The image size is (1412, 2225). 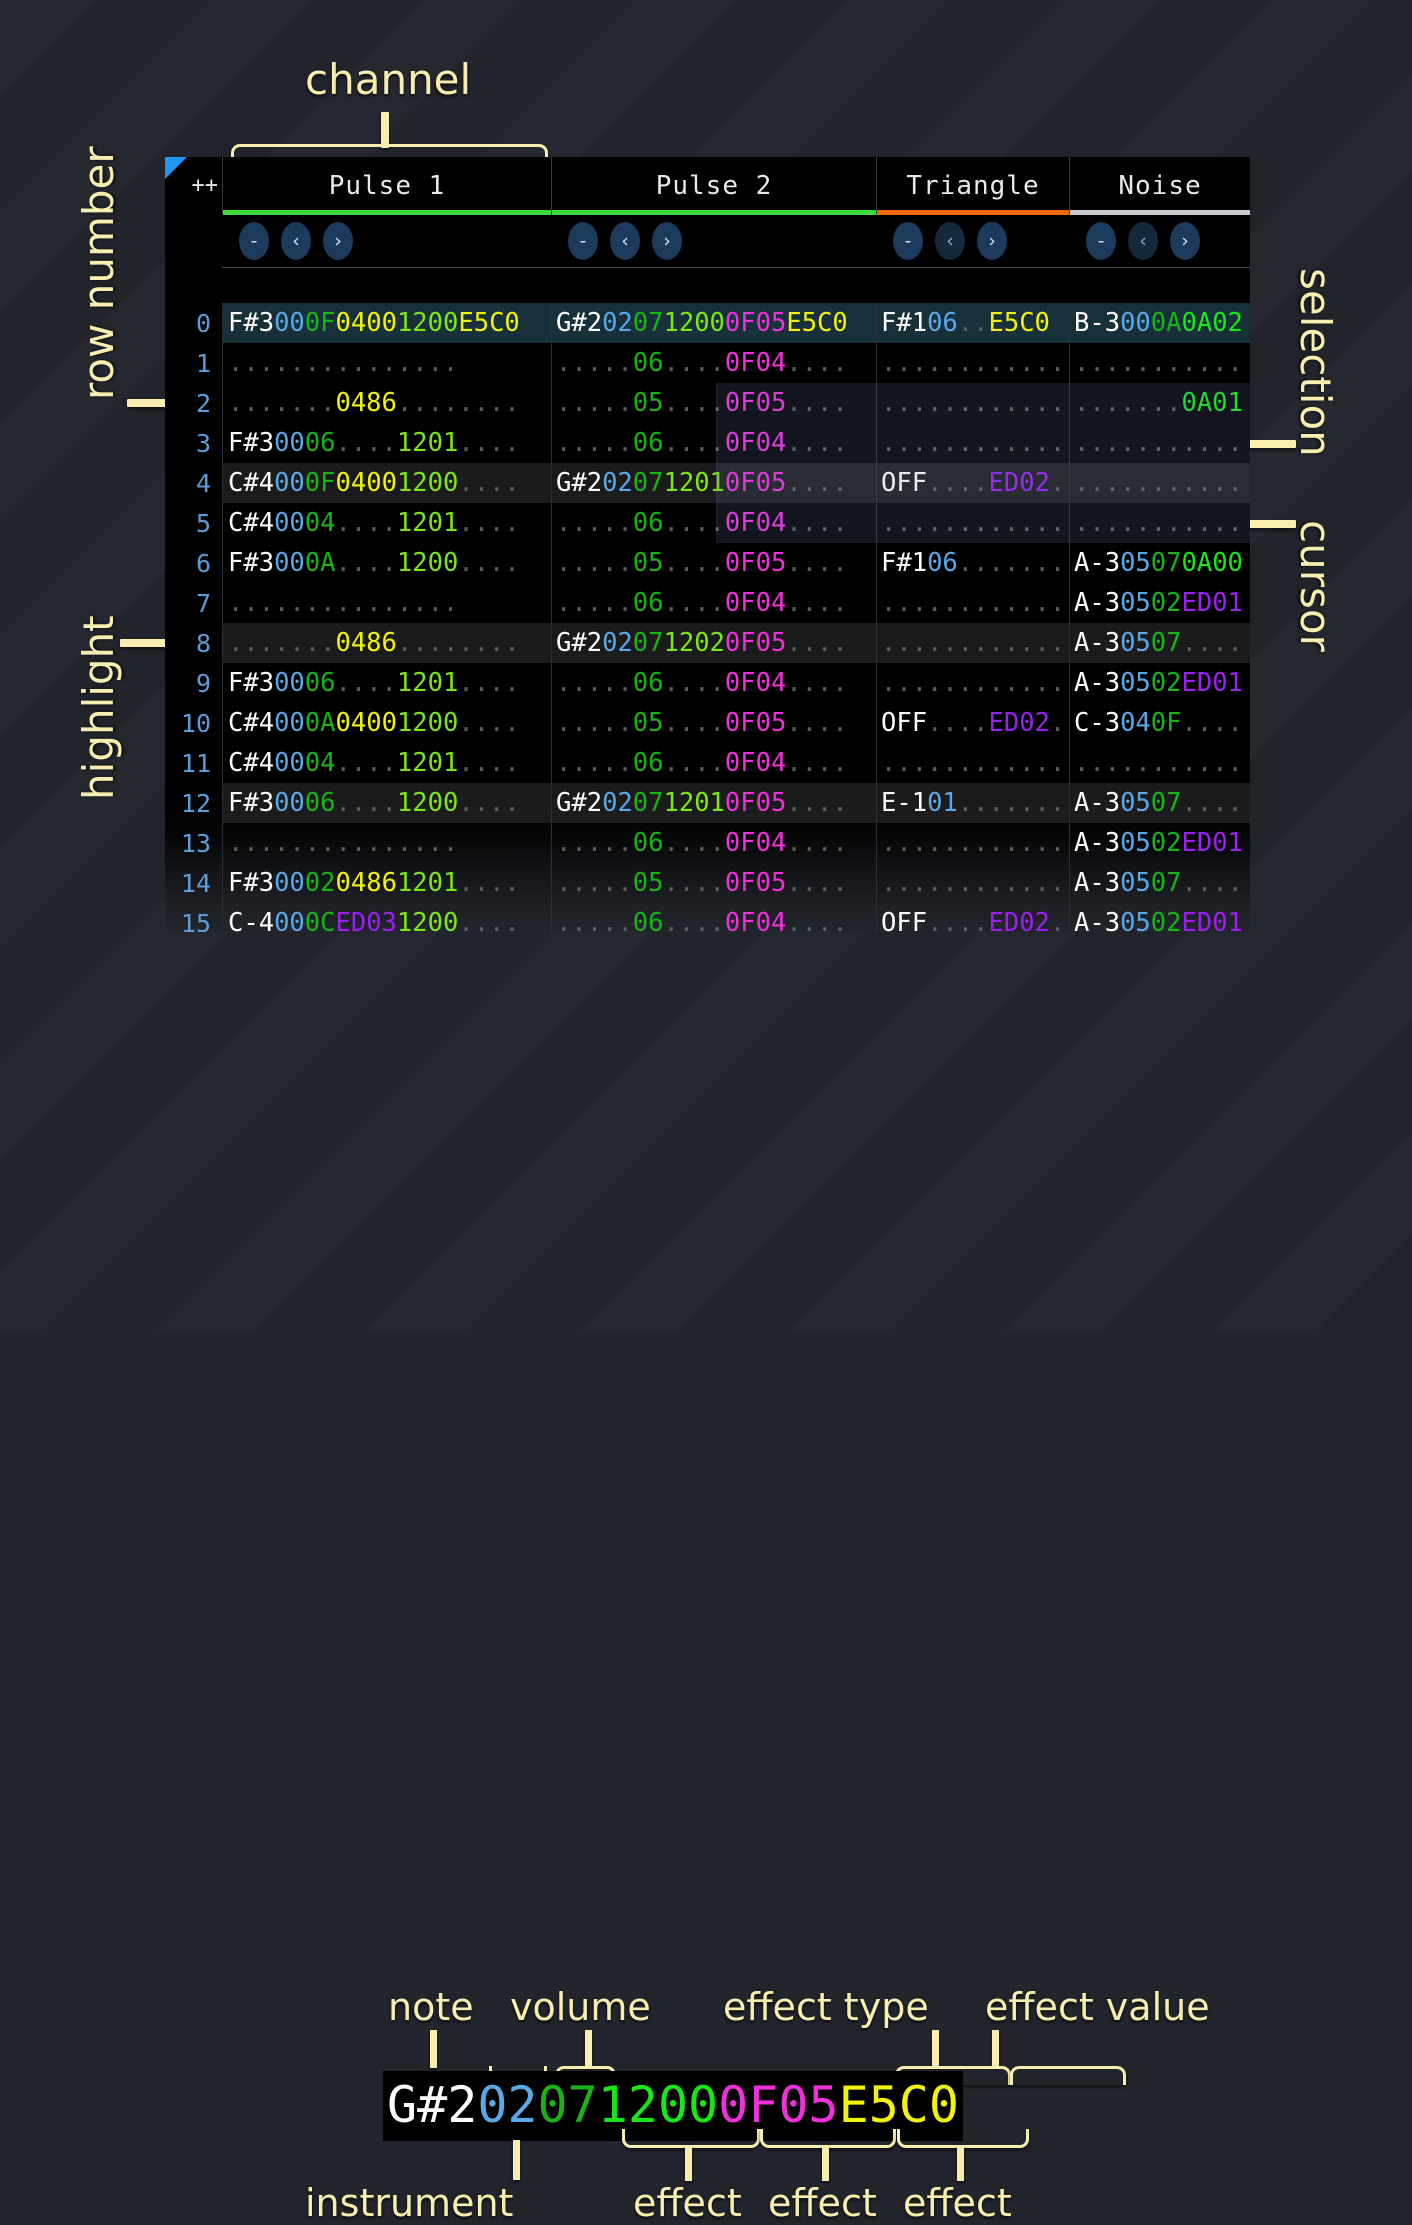 I want to click on prev-button-triangle: ‹, so click(x=950, y=241).